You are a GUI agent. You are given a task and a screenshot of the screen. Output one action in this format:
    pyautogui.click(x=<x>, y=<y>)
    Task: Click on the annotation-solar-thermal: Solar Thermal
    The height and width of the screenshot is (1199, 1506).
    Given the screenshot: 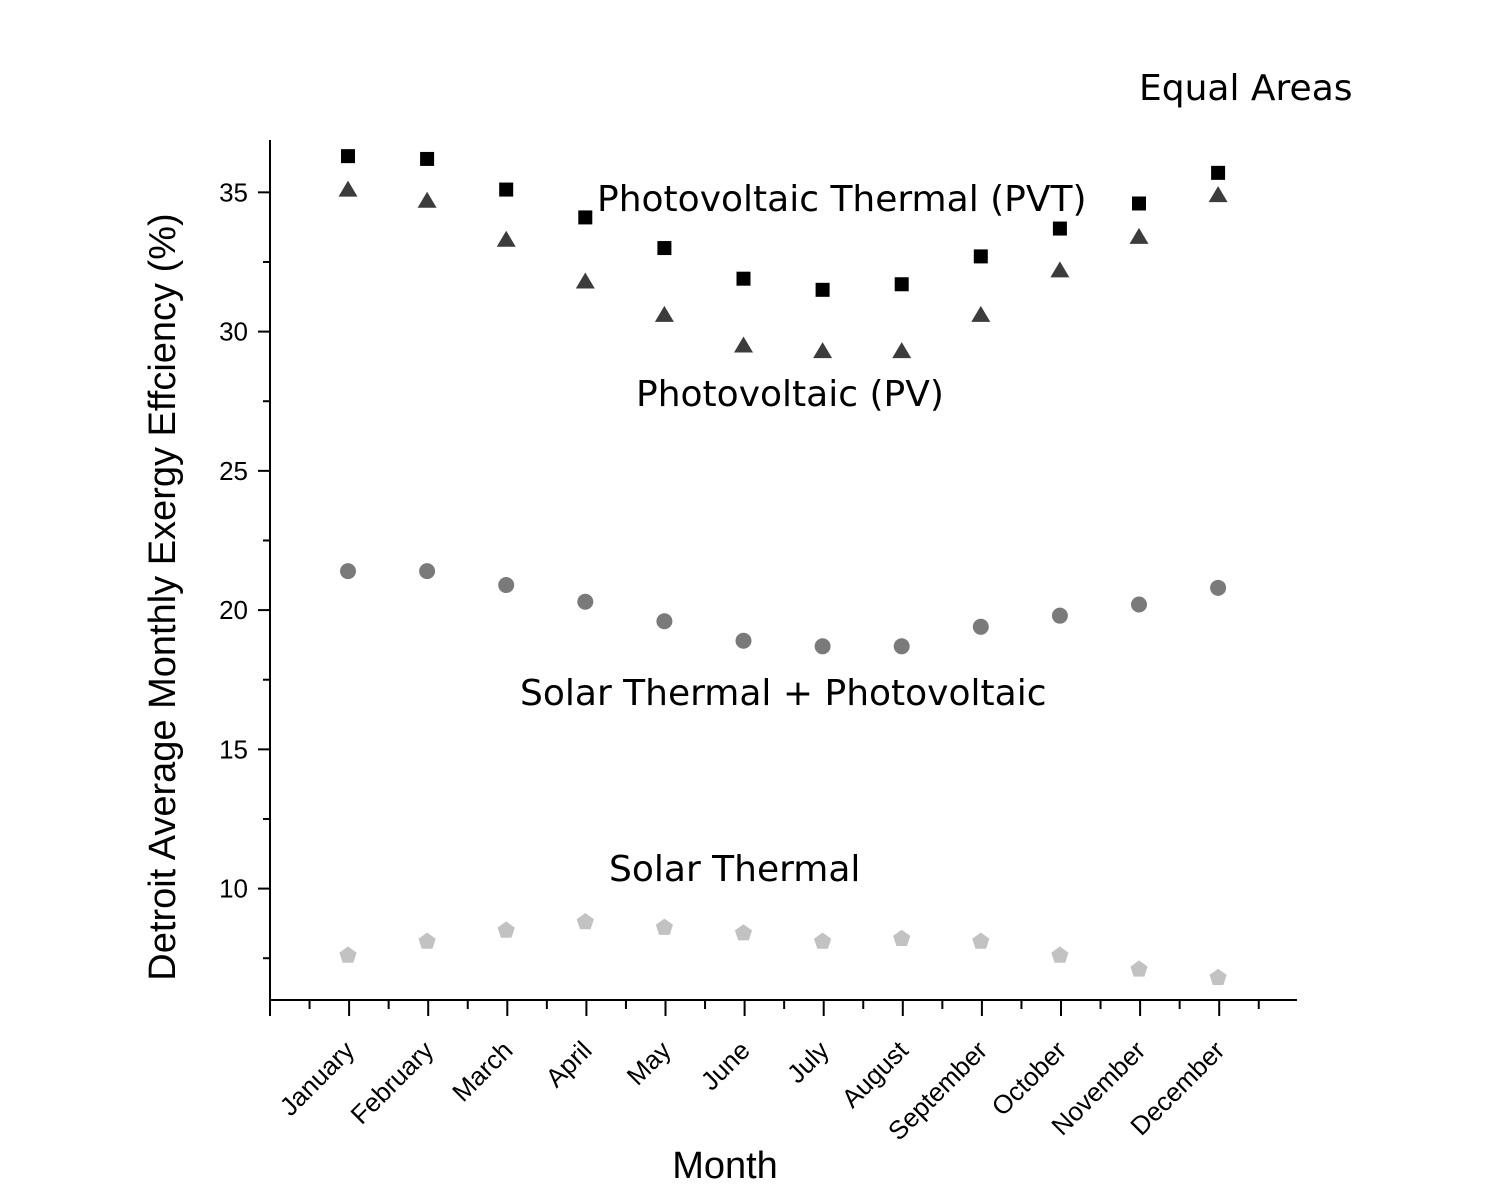 What is the action you would take?
    pyautogui.click(x=734, y=869)
    